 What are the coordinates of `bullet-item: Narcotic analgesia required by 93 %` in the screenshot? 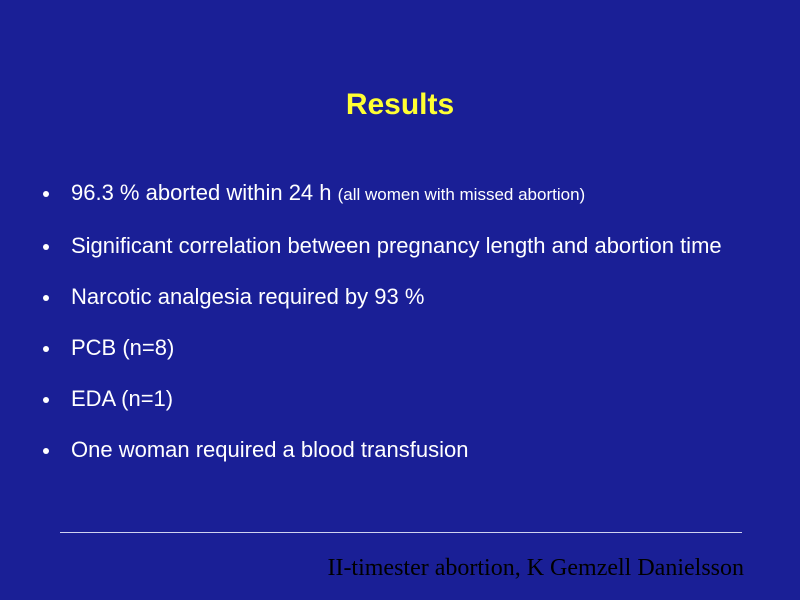 It's located at (390, 297).